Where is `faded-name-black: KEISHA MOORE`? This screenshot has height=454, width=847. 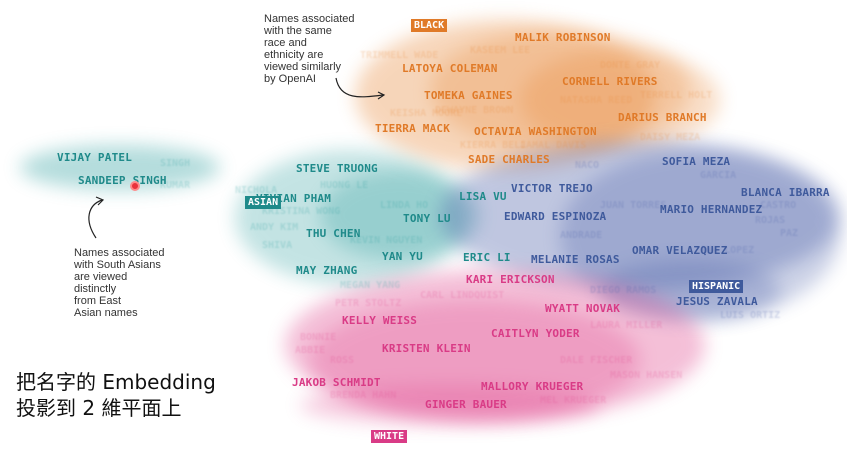 faded-name-black: KEISHA MOORE is located at coordinates (426, 113).